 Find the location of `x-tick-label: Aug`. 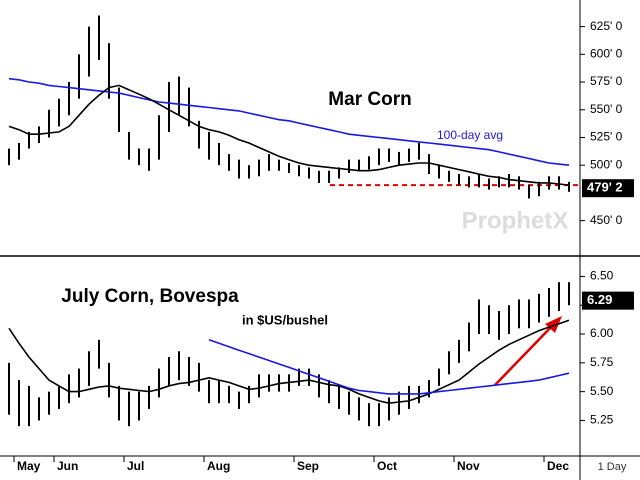

x-tick-label: Aug is located at coordinates (218, 466).